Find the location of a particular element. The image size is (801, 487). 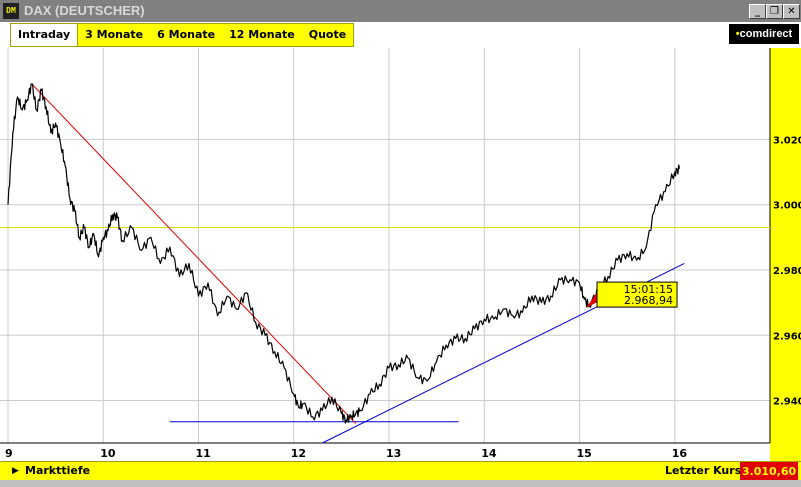

crosshair-tooltip: 15:01:152.968,94 is located at coordinates (632, 295).